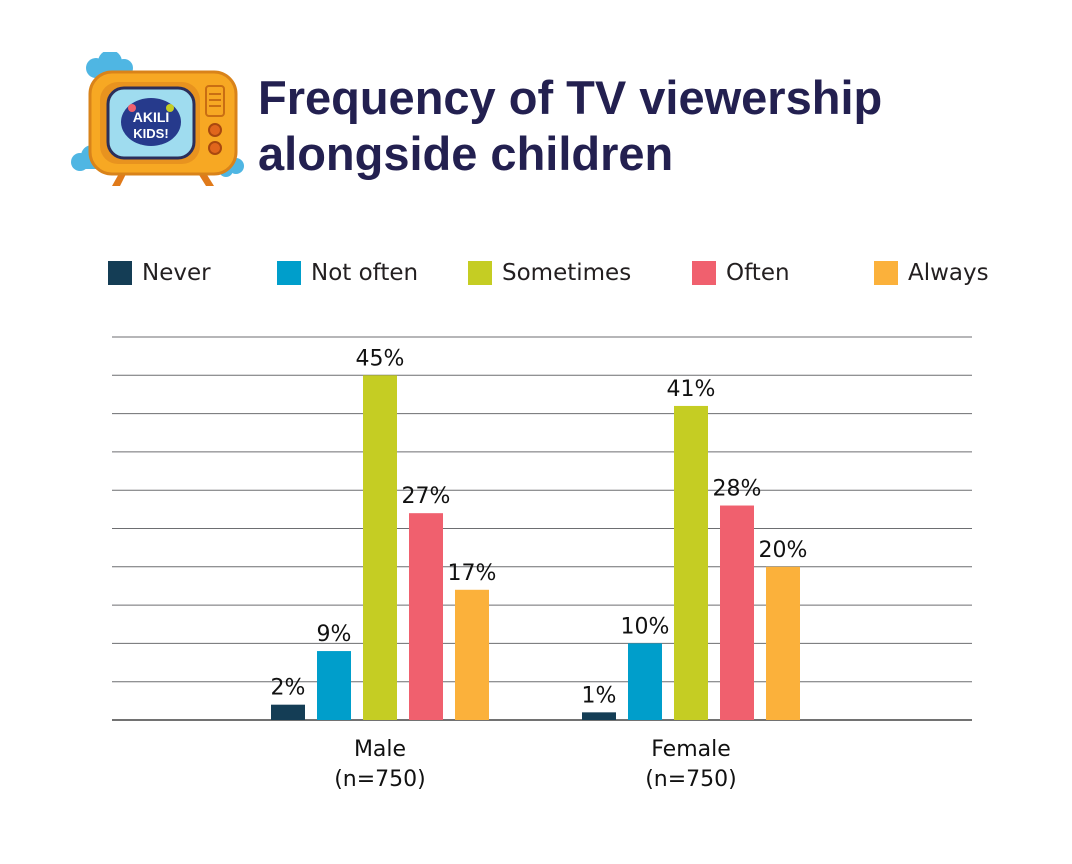 The width and height of the screenshot is (1072, 864). What do you see at coordinates (737, 612) in the screenshot?
I see `bar-female-often` at bounding box center [737, 612].